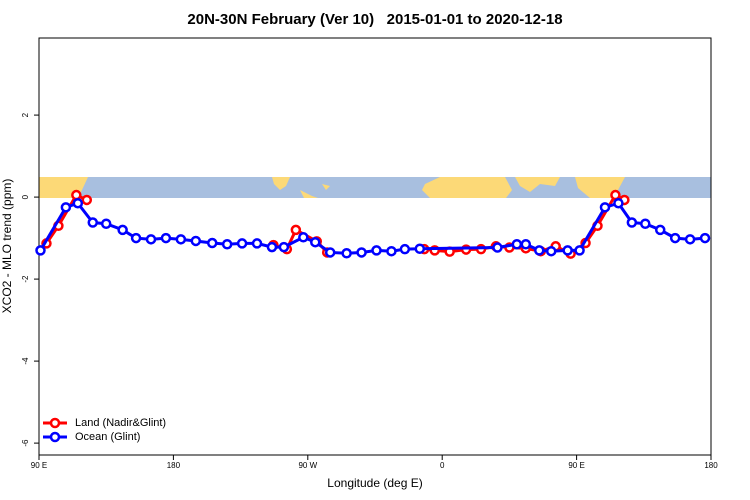 The height and width of the screenshot is (500, 750). I want to click on y-tick-label: -4, so click(25, 361).